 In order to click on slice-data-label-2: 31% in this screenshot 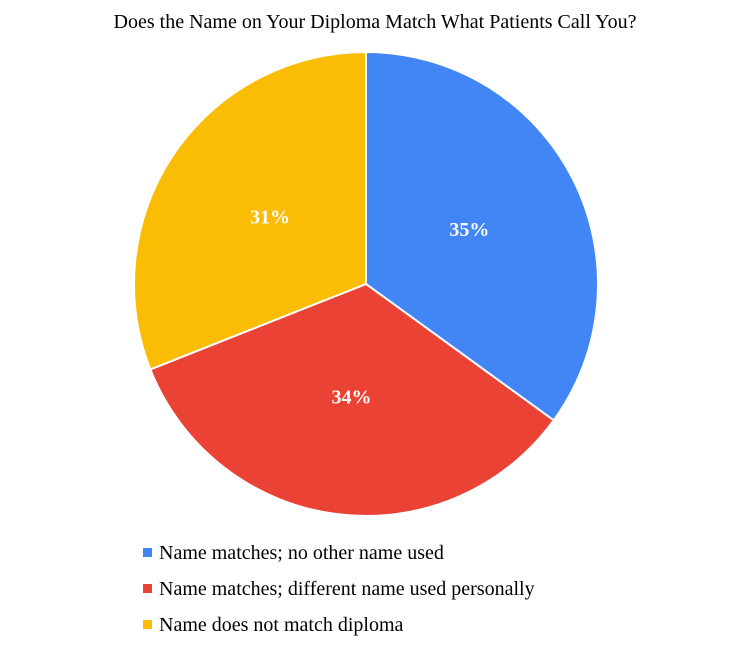, I will do `click(270, 217)`.